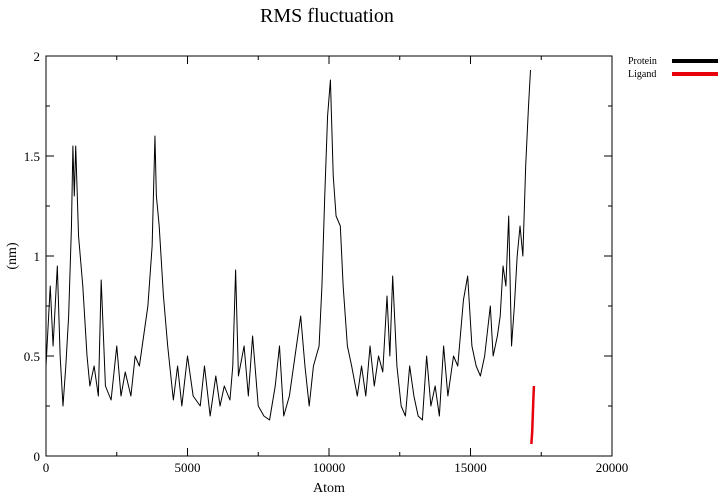 Image resolution: width=724 pixels, height=503 pixels. I want to click on y-tick-label: 1.5, so click(32, 156).